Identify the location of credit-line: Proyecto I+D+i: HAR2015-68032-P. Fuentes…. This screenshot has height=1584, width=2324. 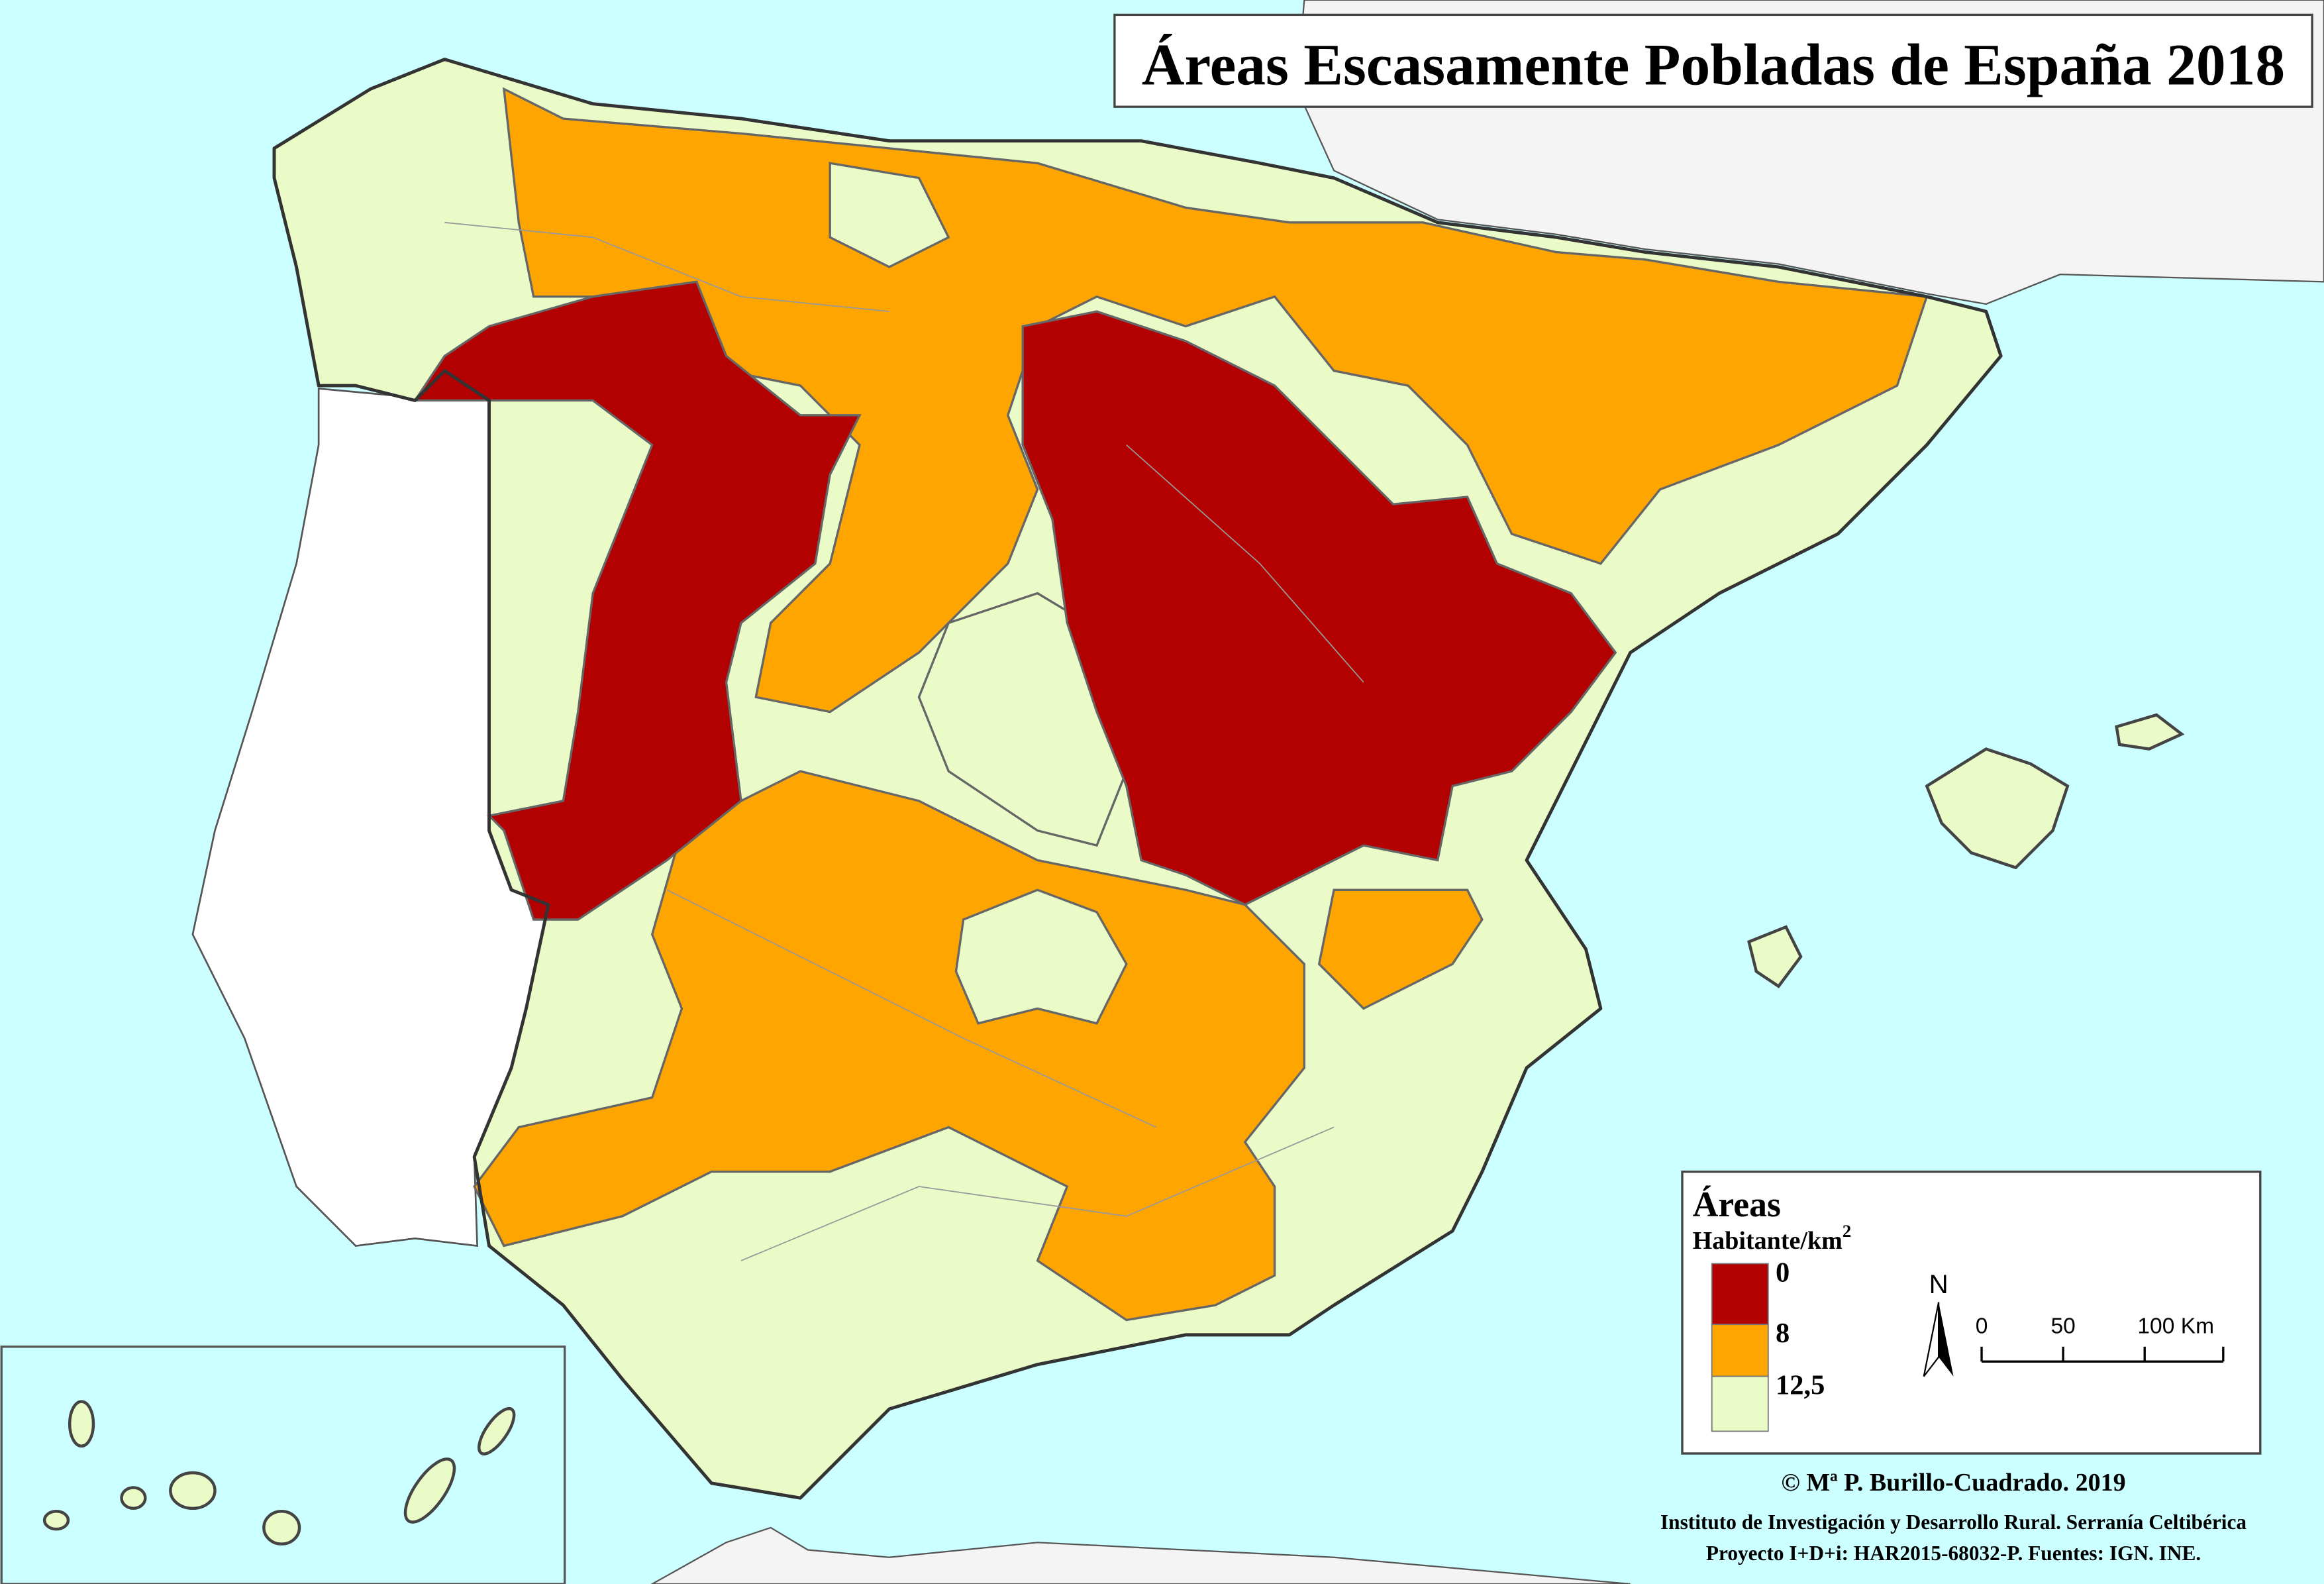
(1953, 1554).